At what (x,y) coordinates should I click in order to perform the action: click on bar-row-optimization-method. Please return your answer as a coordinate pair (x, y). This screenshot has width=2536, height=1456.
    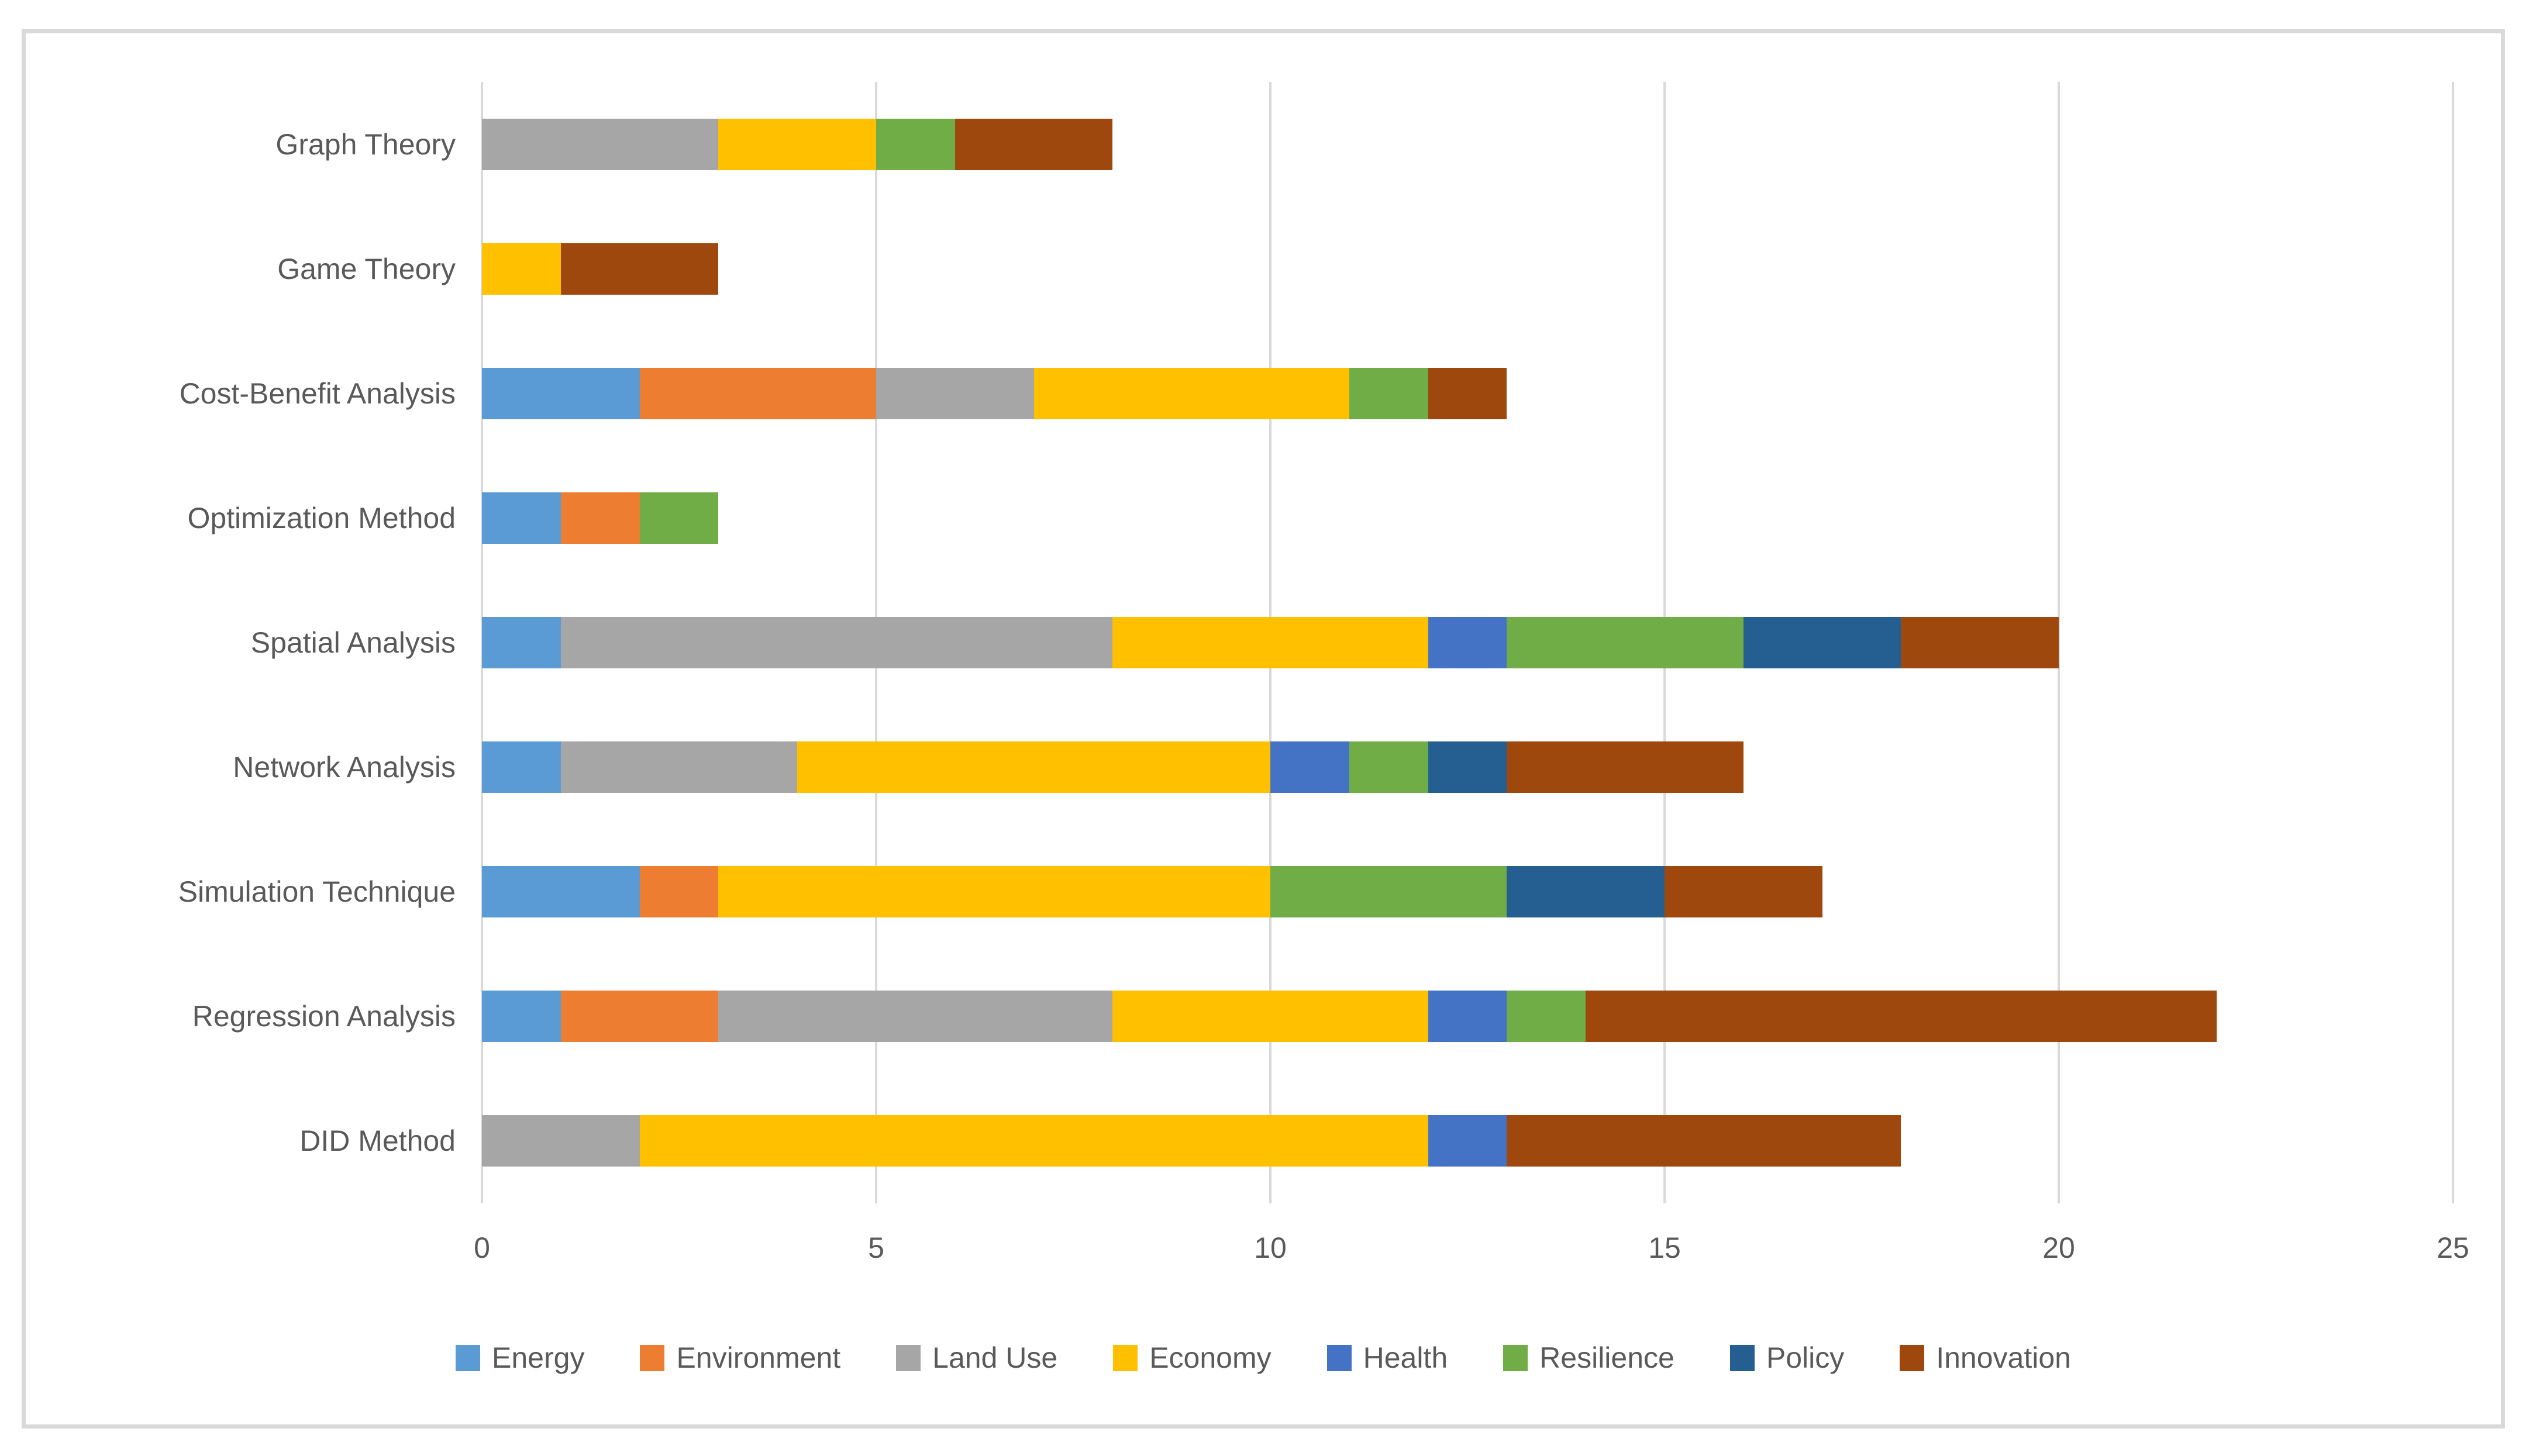
    Looking at the image, I should click on (600, 518).